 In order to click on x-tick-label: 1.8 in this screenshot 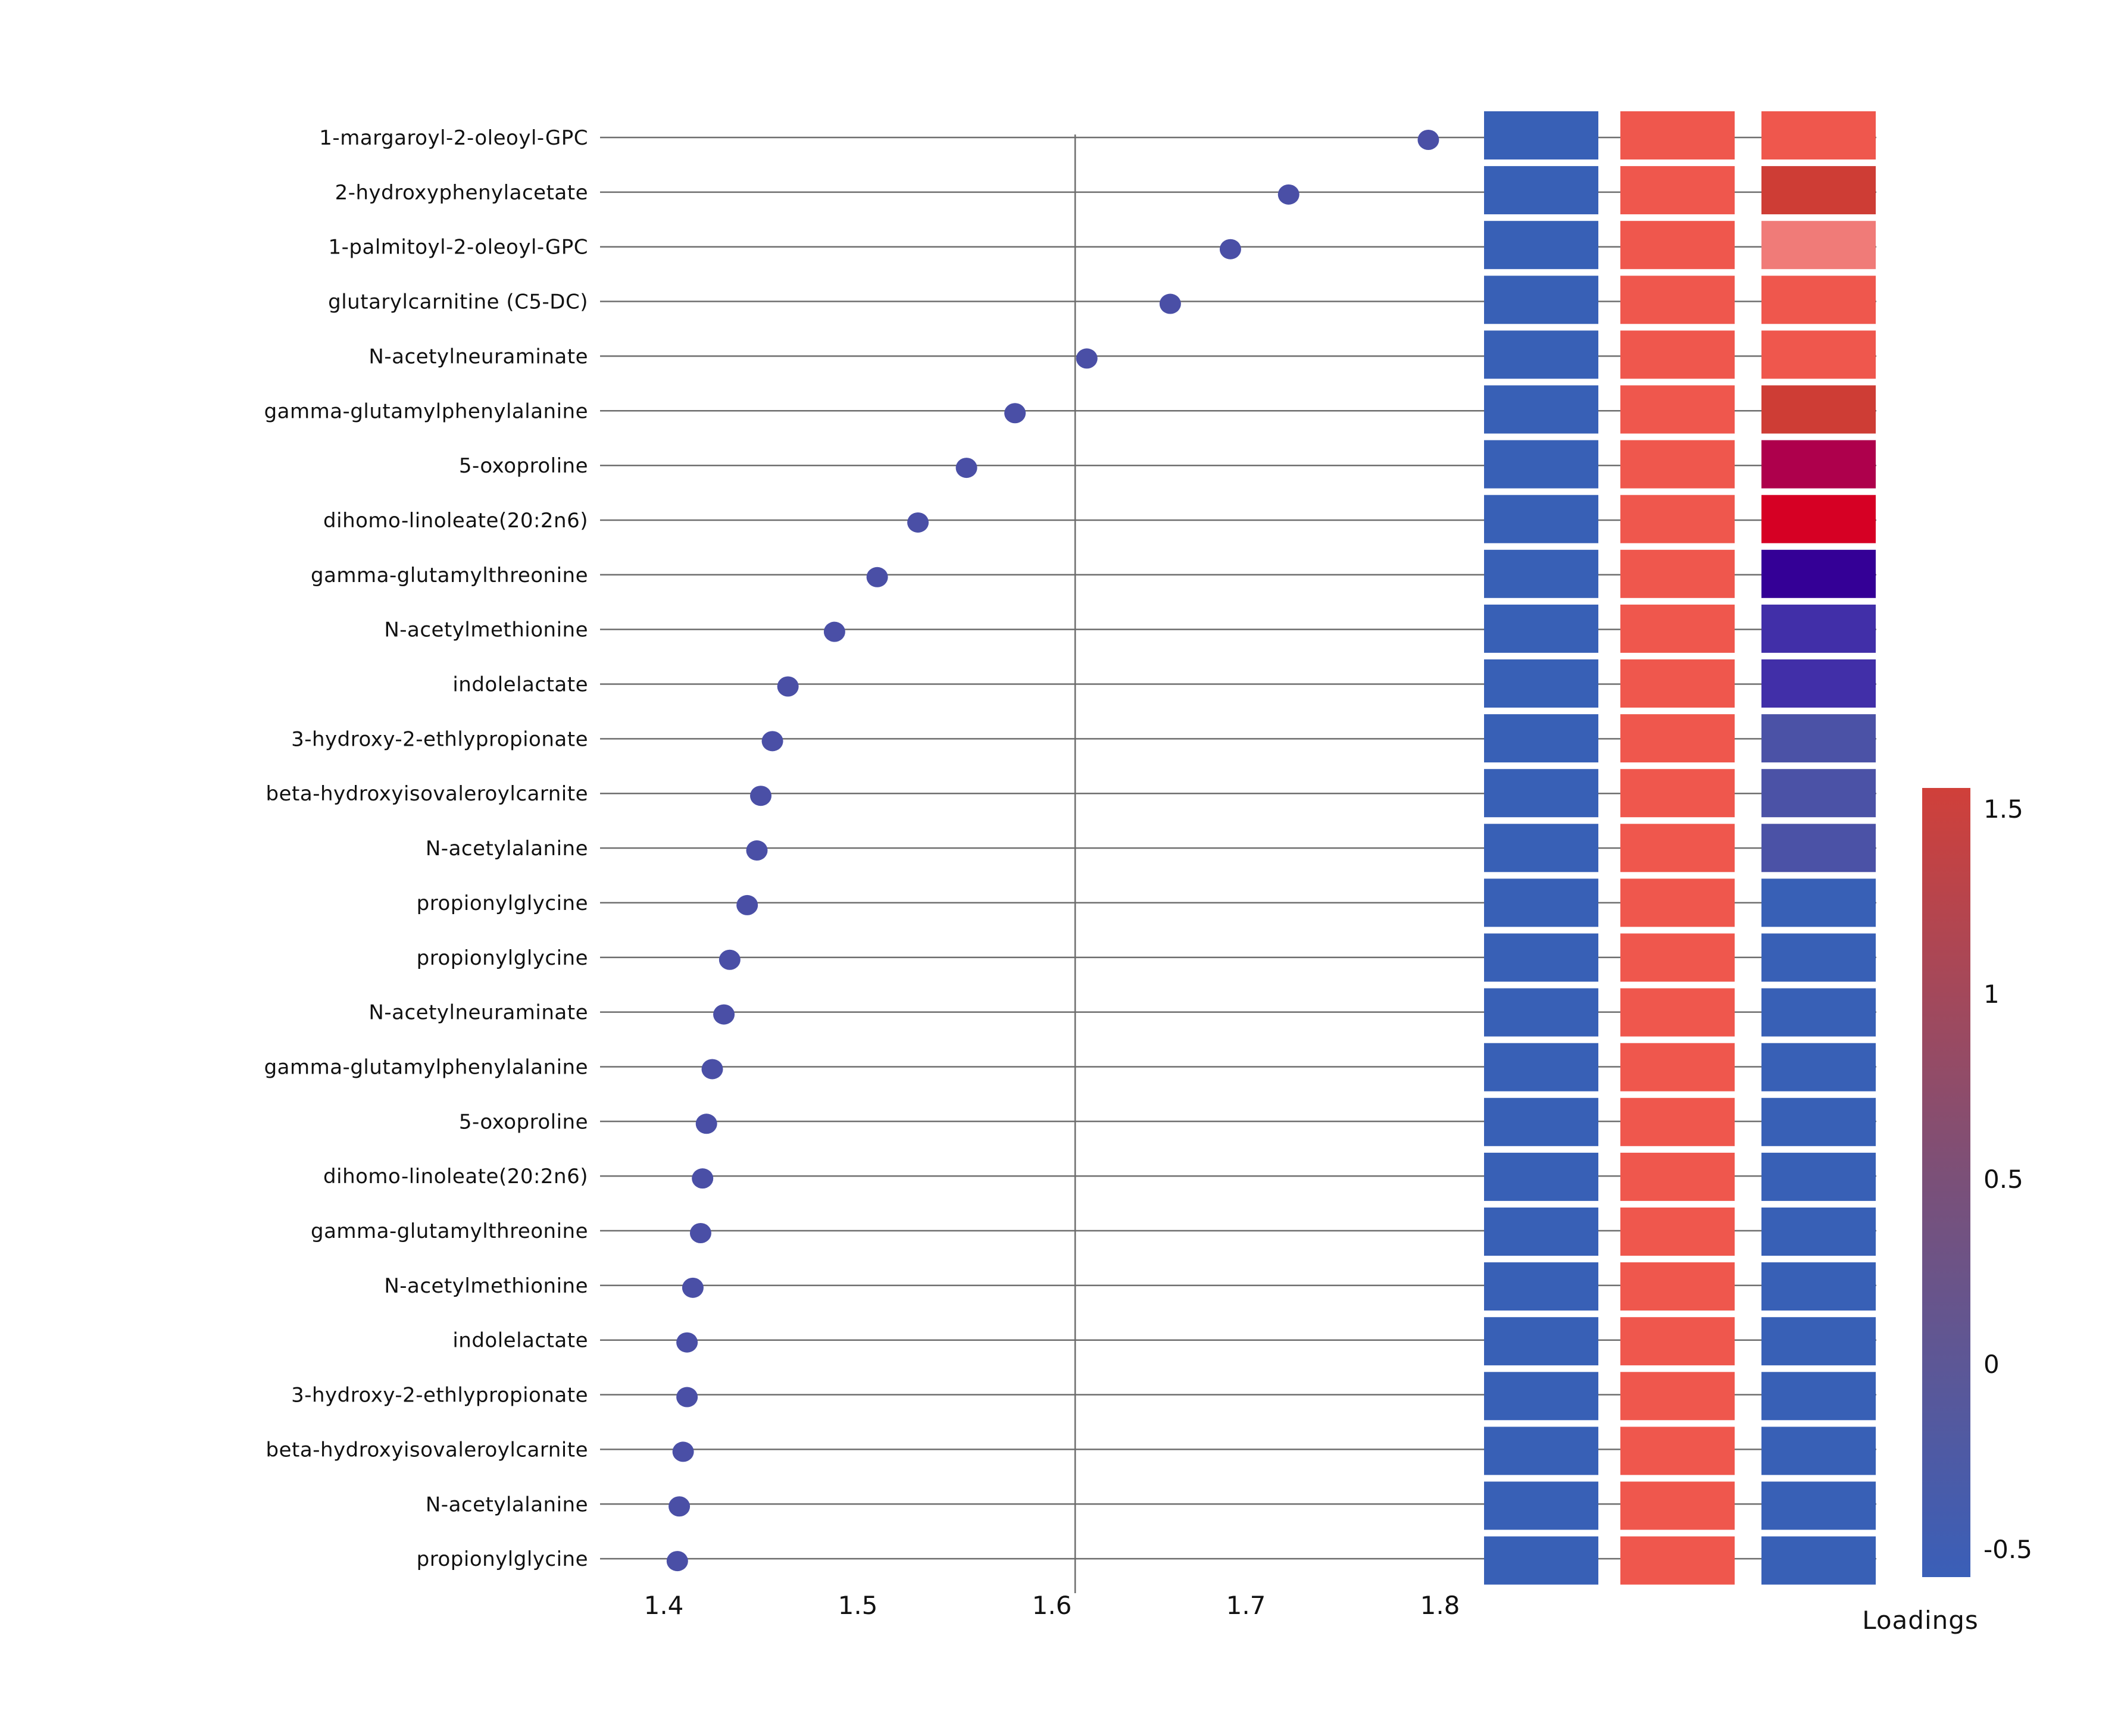, I will do `click(1440, 1605)`.